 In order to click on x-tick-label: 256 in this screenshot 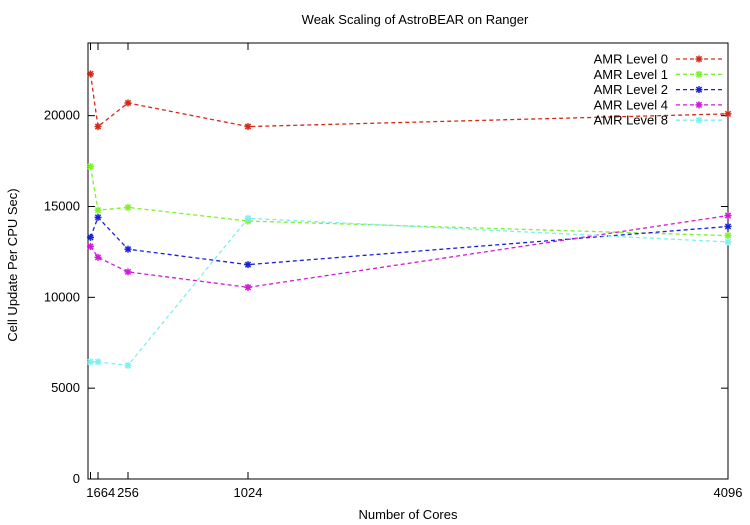, I will do `click(128, 492)`.